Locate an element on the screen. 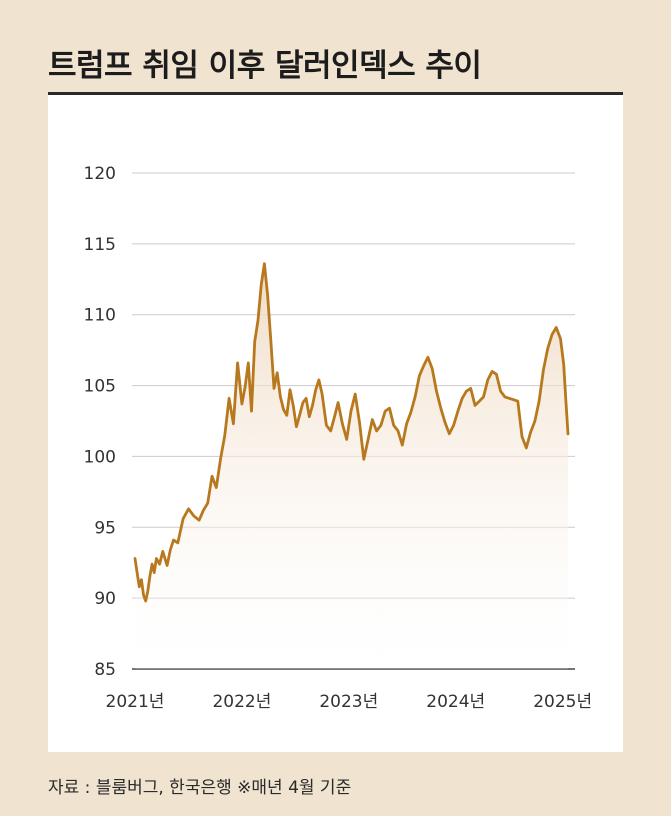  y-tick-label: 100 is located at coordinates (100, 457).